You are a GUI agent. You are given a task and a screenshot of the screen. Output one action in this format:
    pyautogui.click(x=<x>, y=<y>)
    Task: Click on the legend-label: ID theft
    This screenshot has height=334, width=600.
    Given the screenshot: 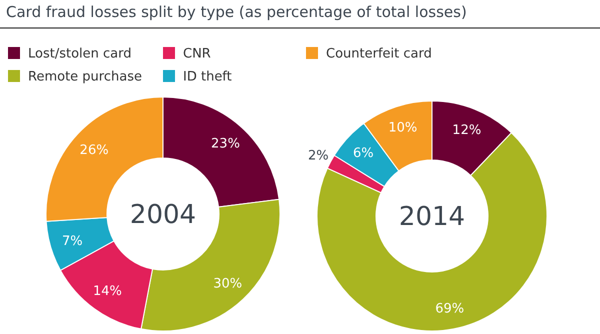 What is the action you would take?
    pyautogui.click(x=207, y=77)
    